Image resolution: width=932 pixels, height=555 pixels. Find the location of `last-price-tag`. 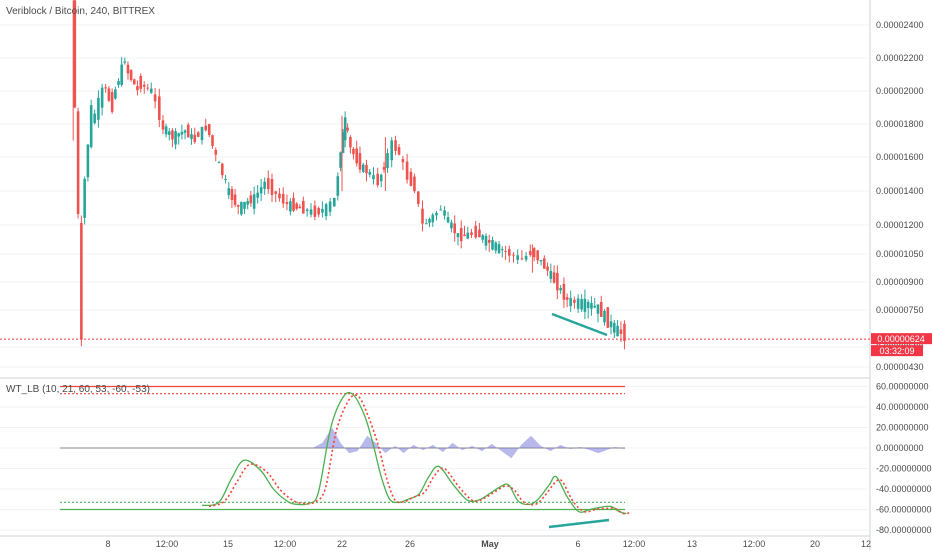

last-price-tag is located at coordinates (901, 339).